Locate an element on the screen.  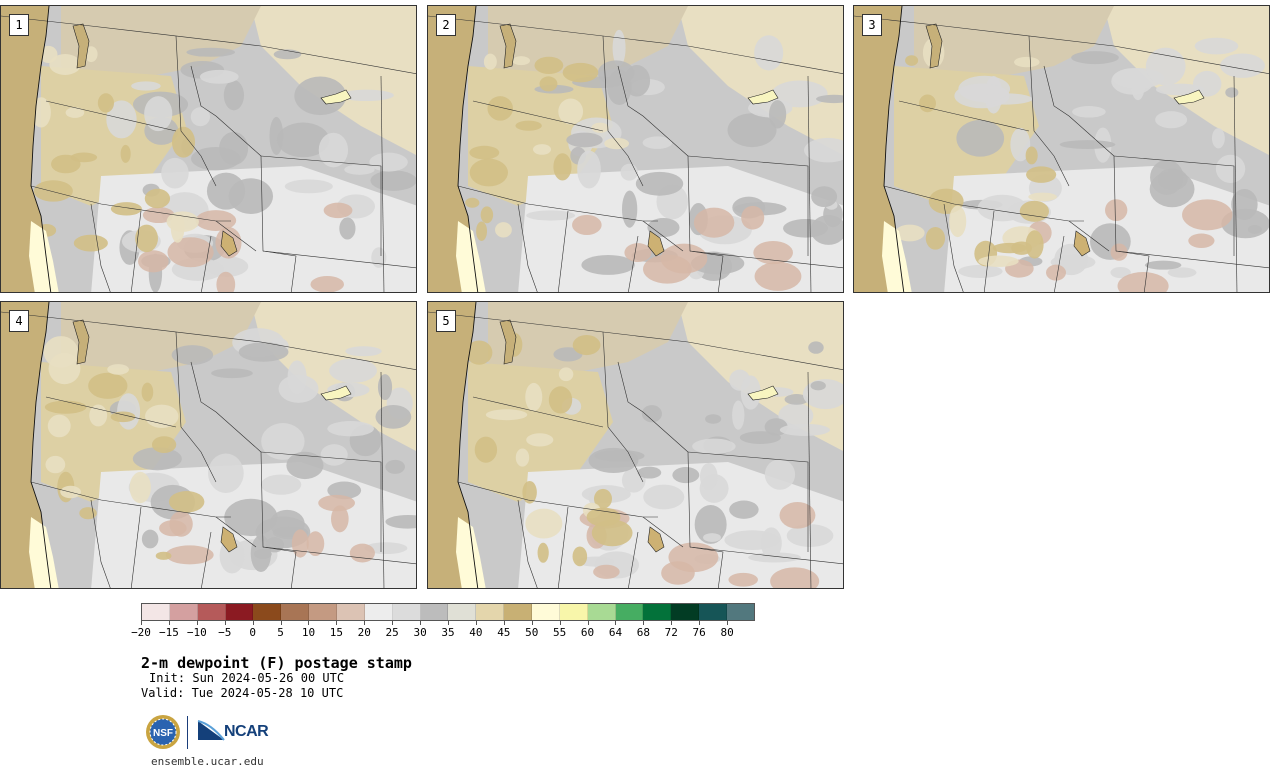
dewpoint-colorbar is located at coordinates (448, 612).